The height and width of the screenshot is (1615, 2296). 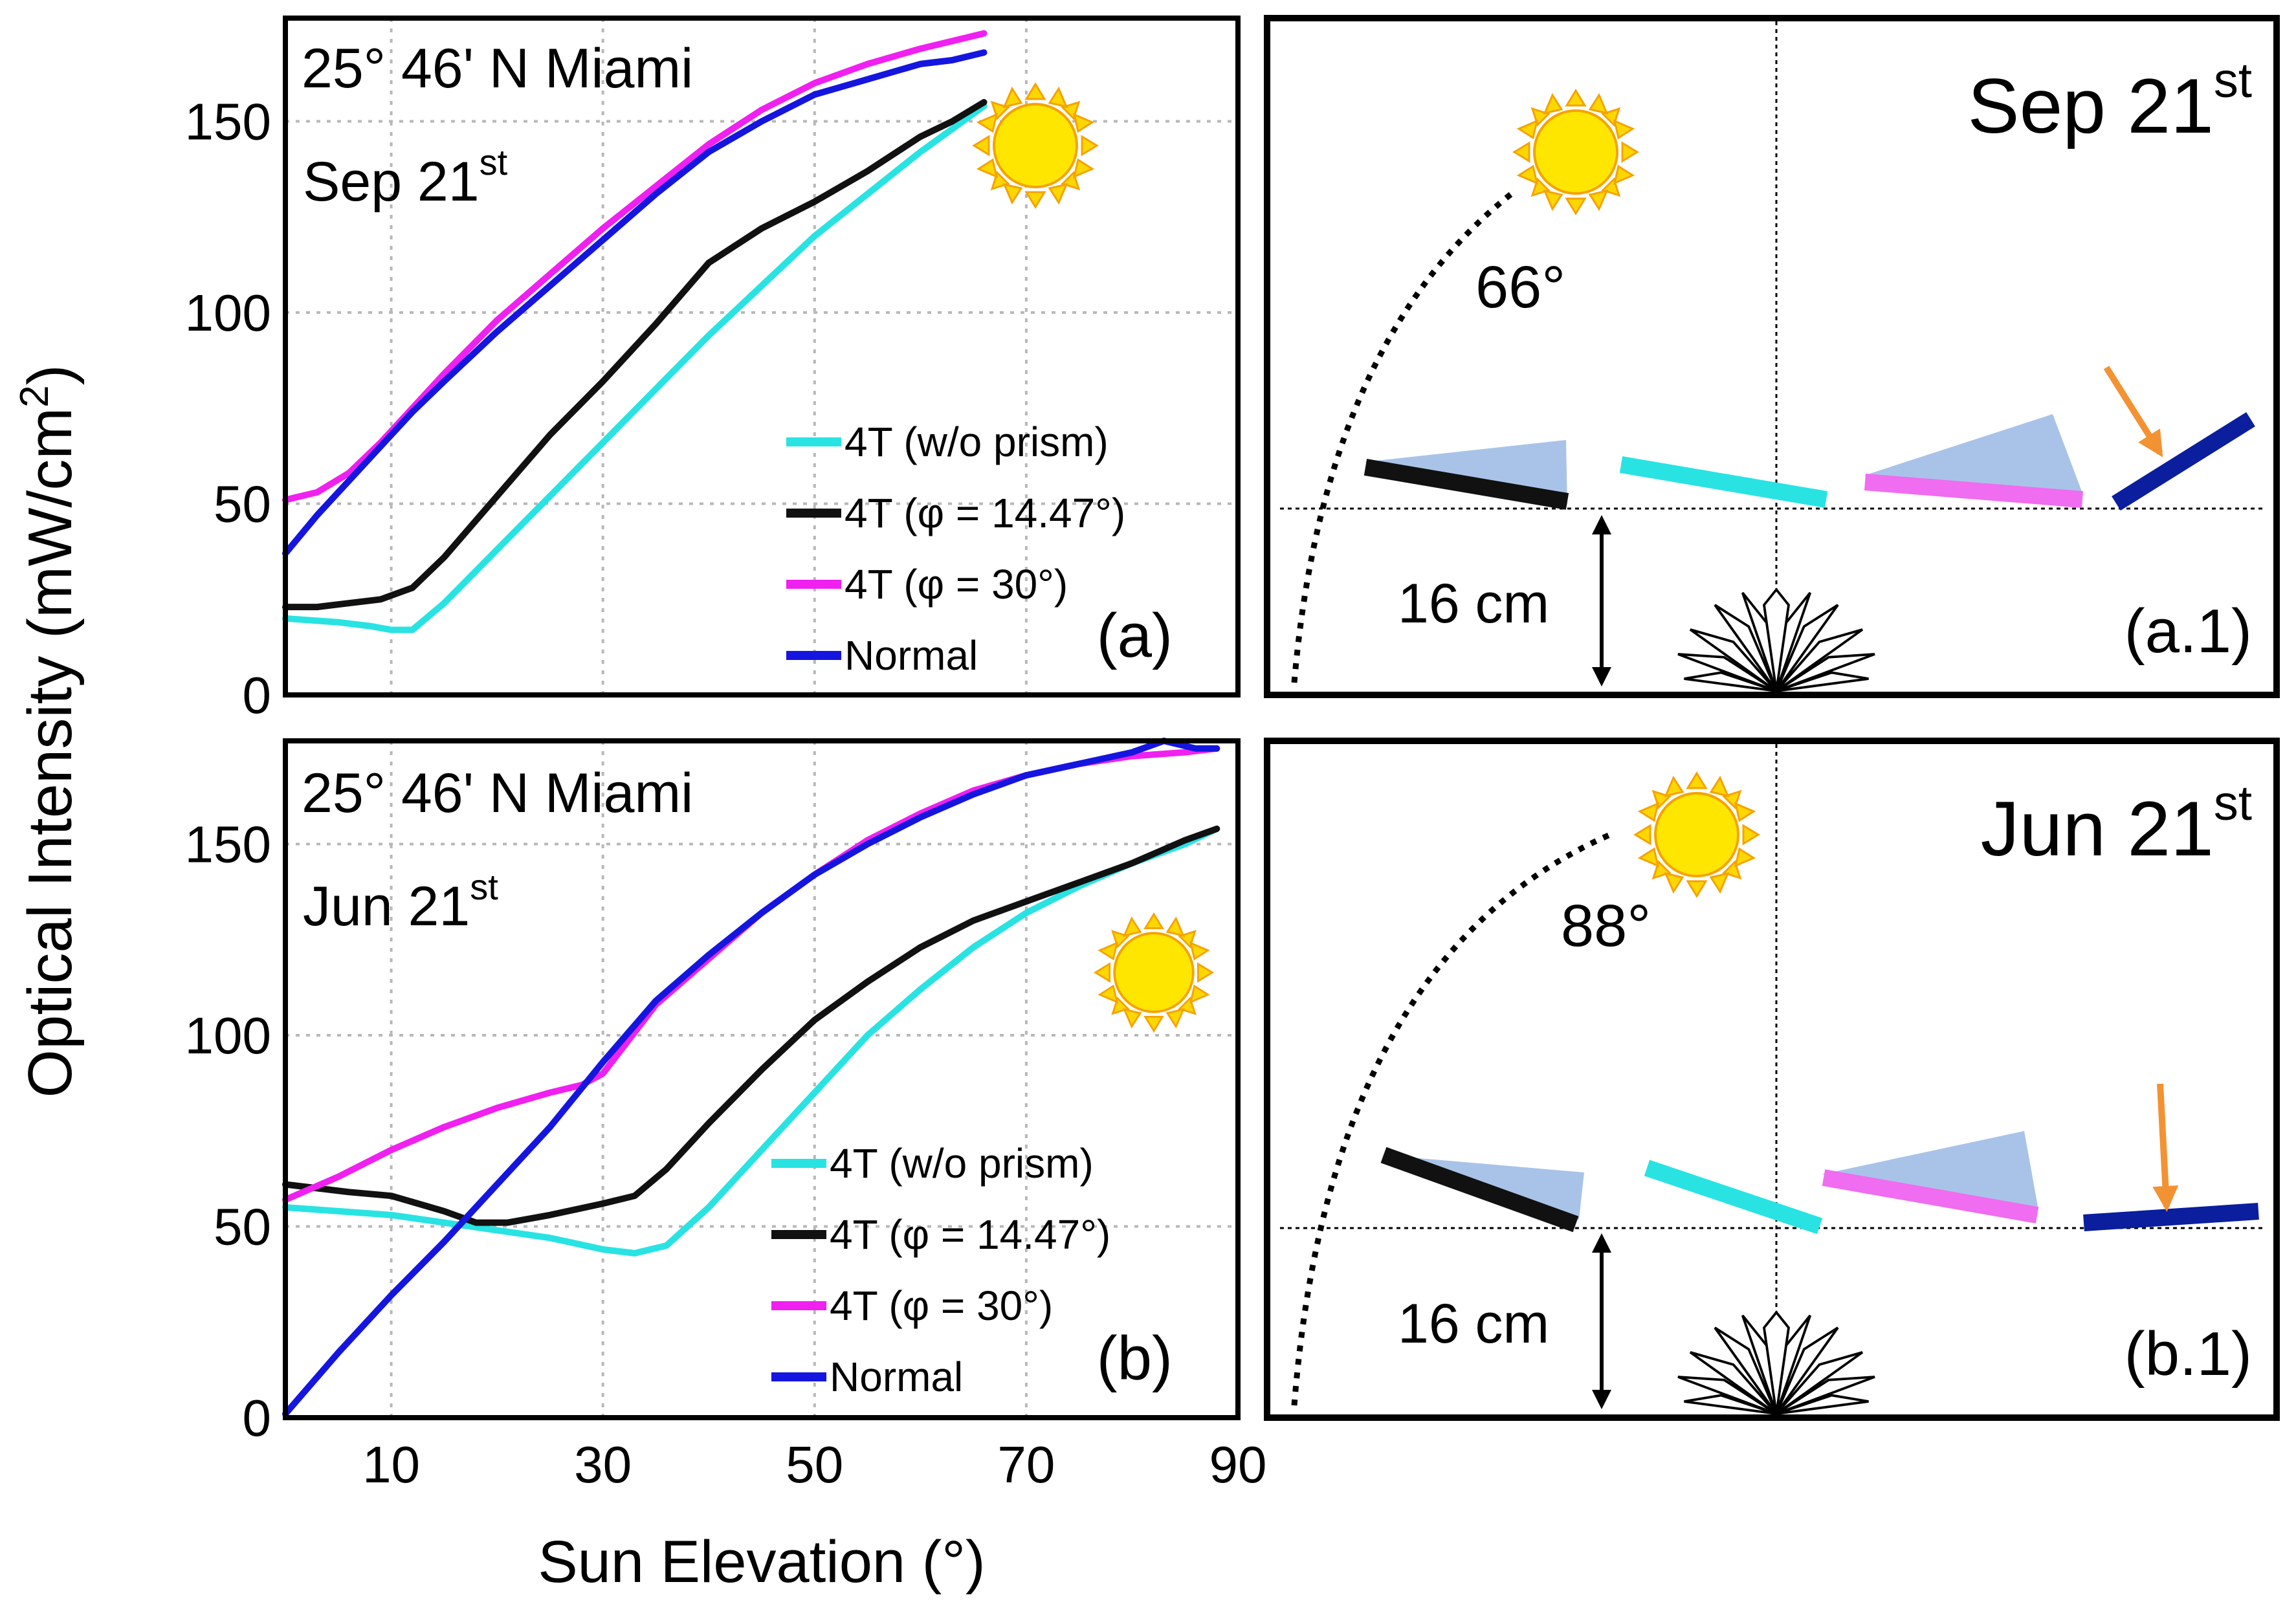 What do you see at coordinates (1135, 635) in the screenshot?
I see `panel-label: (a)` at bounding box center [1135, 635].